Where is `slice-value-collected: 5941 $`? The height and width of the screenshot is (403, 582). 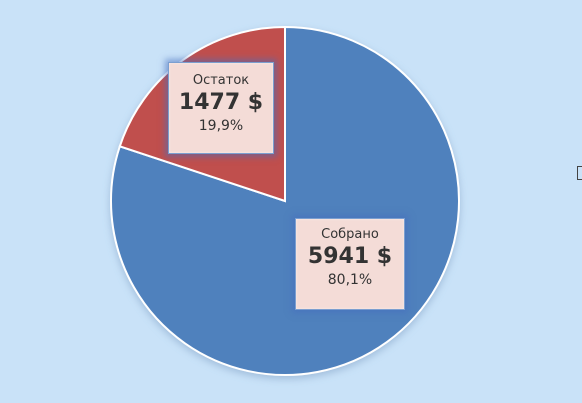
slice-value-collected: 5941 $ is located at coordinates (350, 256).